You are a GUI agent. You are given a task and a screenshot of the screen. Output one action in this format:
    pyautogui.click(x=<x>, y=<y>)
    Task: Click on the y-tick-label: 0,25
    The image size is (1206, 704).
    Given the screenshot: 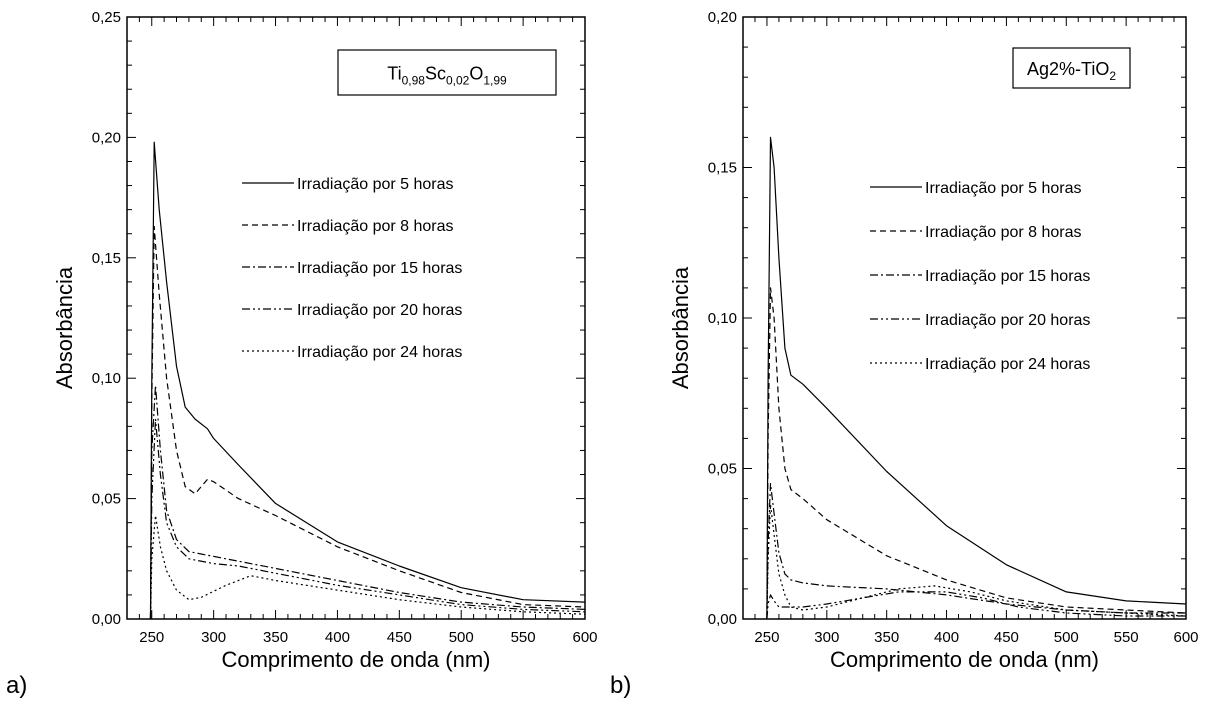 What is the action you would take?
    pyautogui.click(x=106, y=17)
    